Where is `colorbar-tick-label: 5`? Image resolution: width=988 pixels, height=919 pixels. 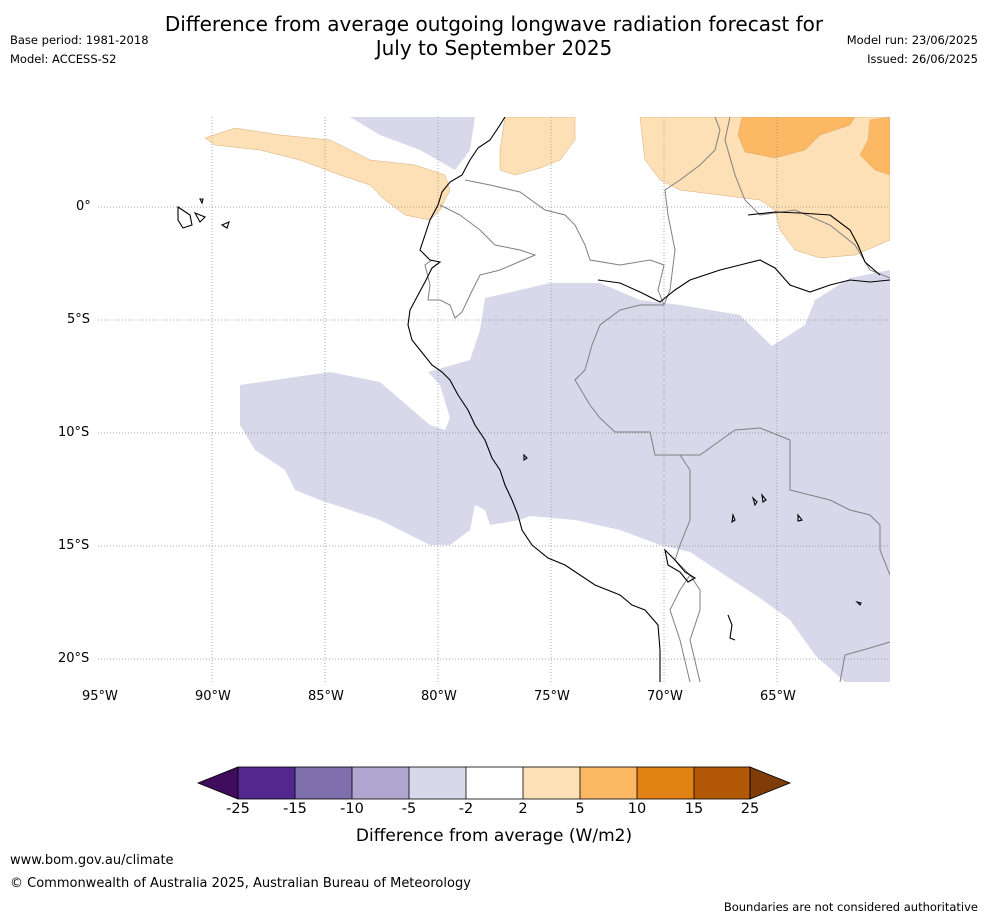
colorbar-tick-label: 5 is located at coordinates (580, 809).